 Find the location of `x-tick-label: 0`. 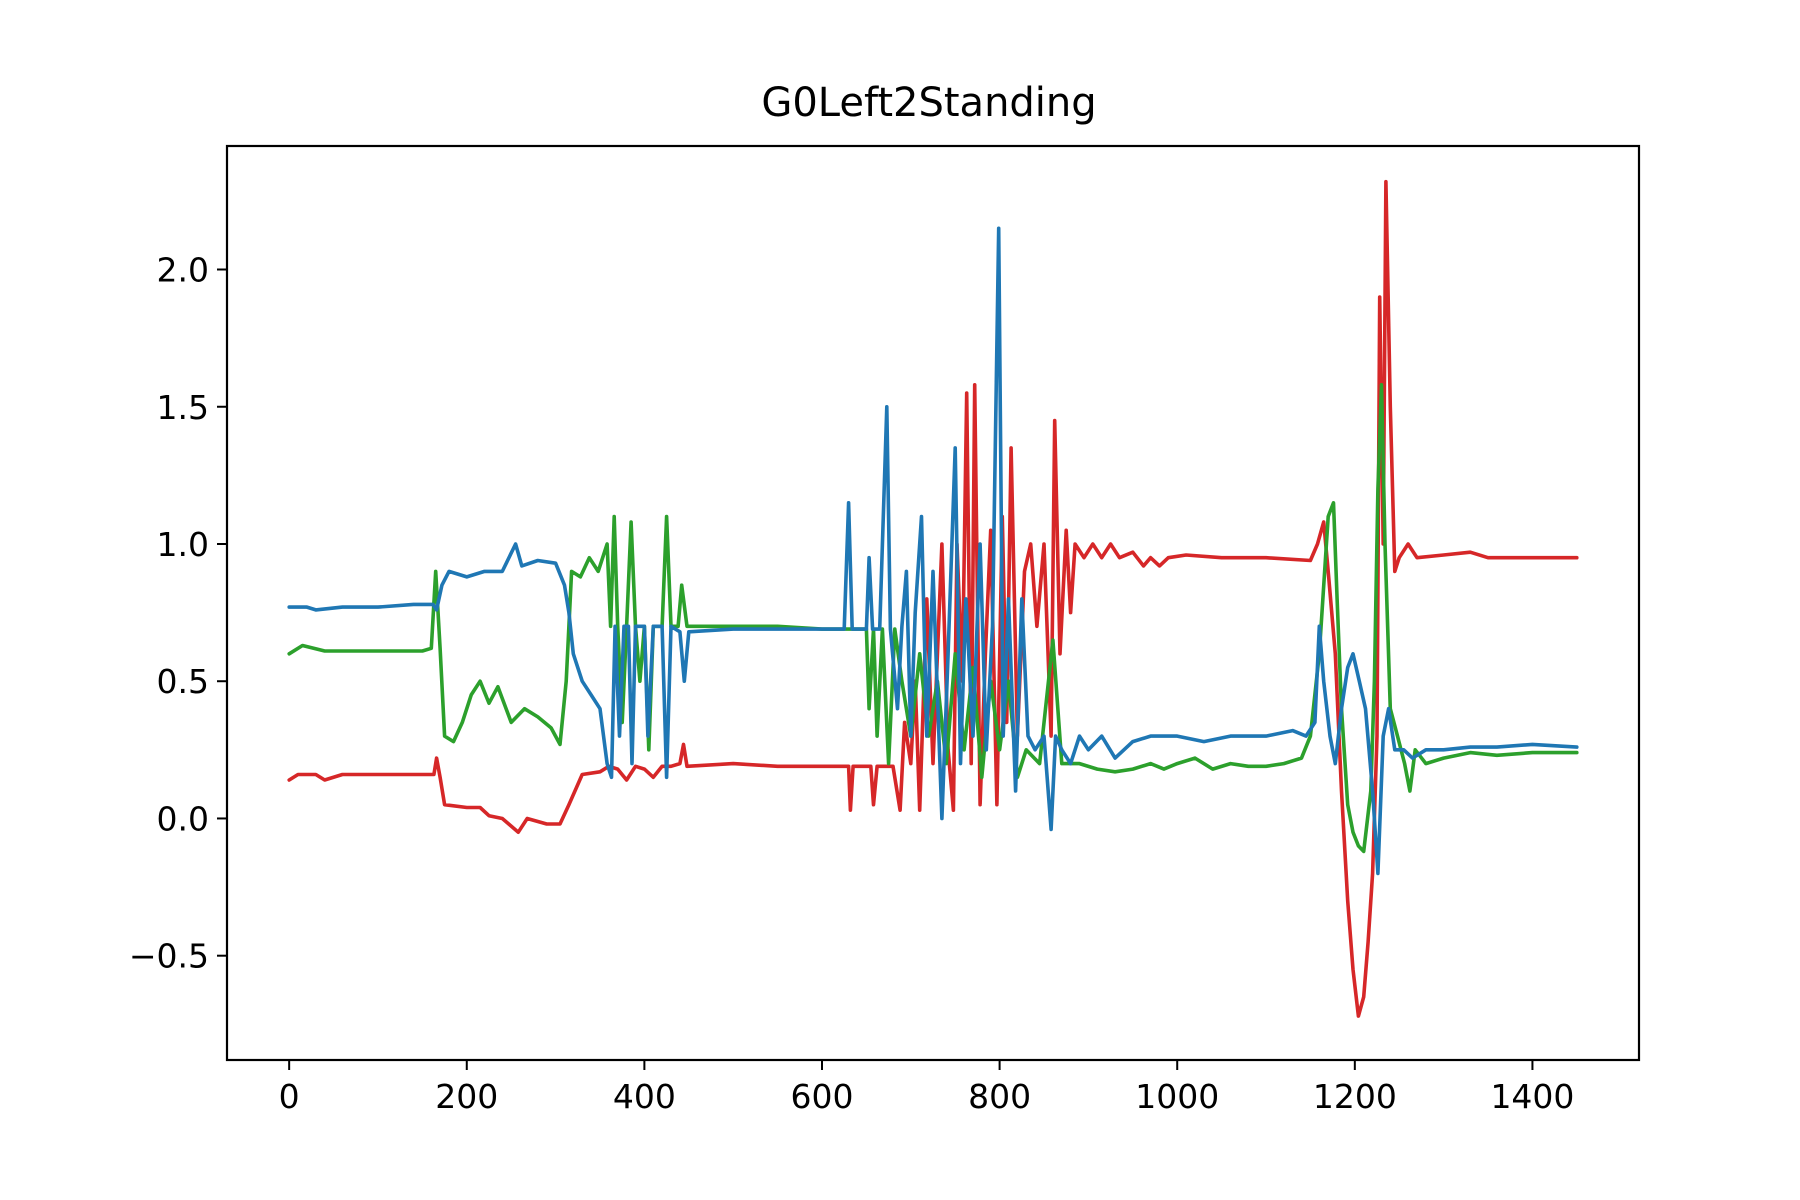

x-tick-label: 0 is located at coordinates (289, 1096).